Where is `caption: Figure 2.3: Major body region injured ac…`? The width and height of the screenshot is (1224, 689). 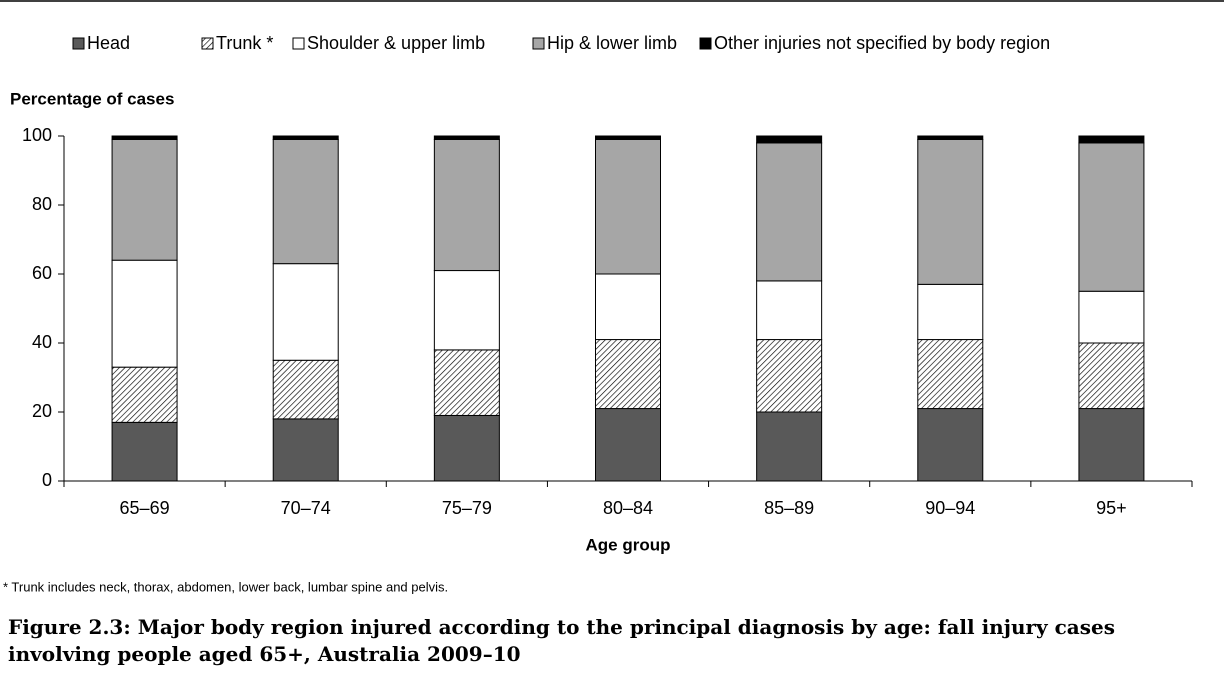 caption: Figure 2.3: Major body region injured ac… is located at coordinates (561, 640).